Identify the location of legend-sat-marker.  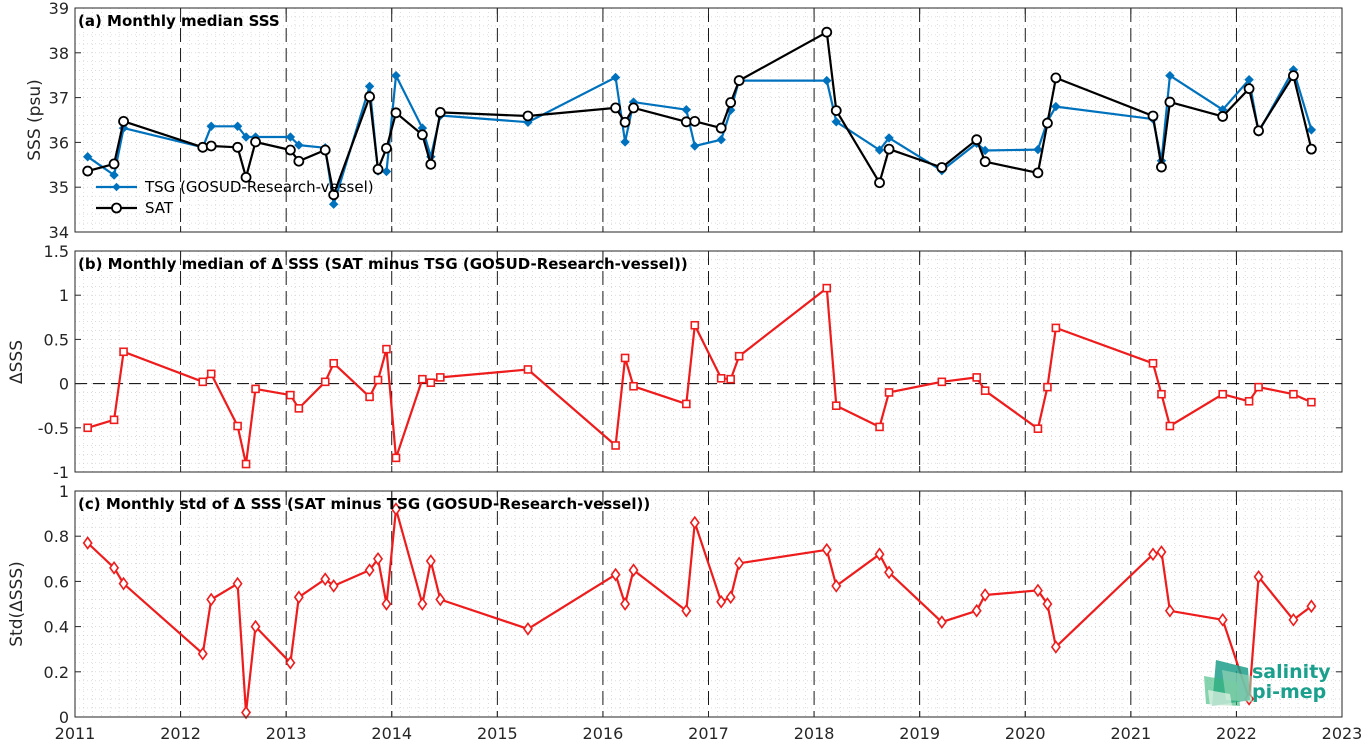
(116, 208).